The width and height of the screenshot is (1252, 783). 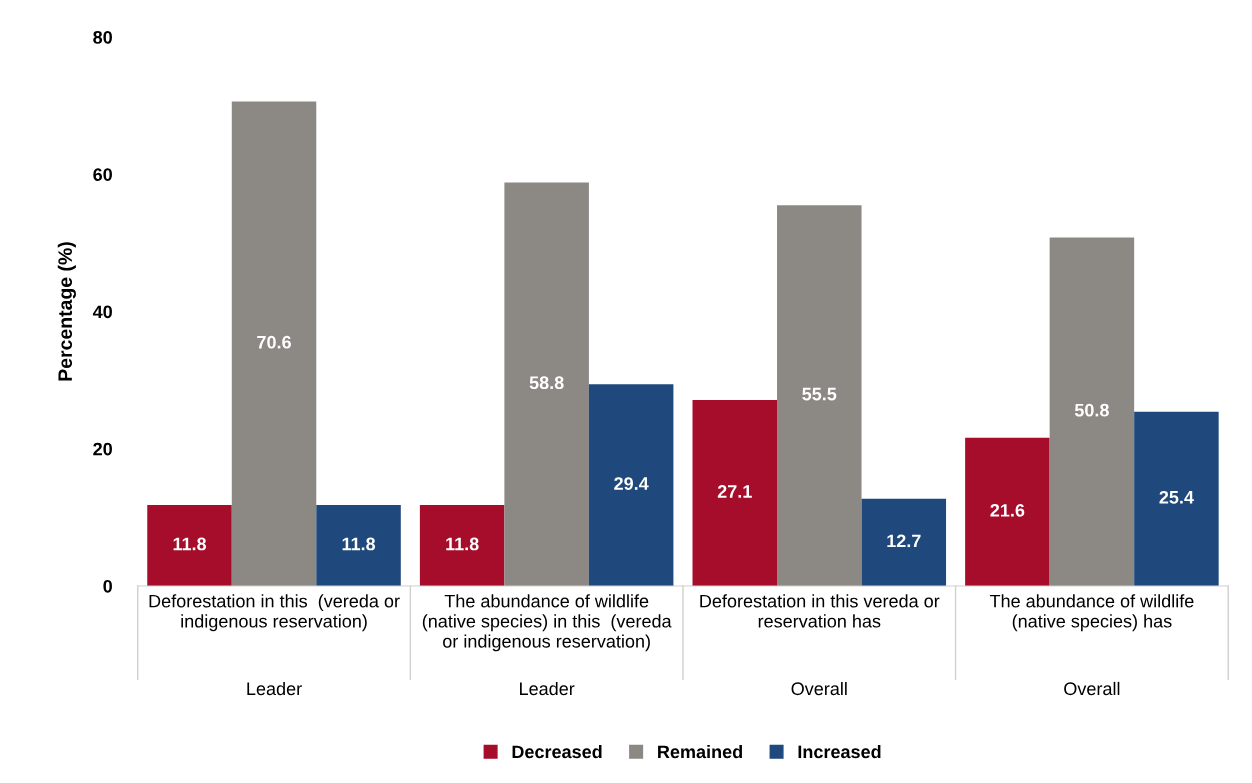 I want to click on data-label: 55.5, so click(x=819, y=394).